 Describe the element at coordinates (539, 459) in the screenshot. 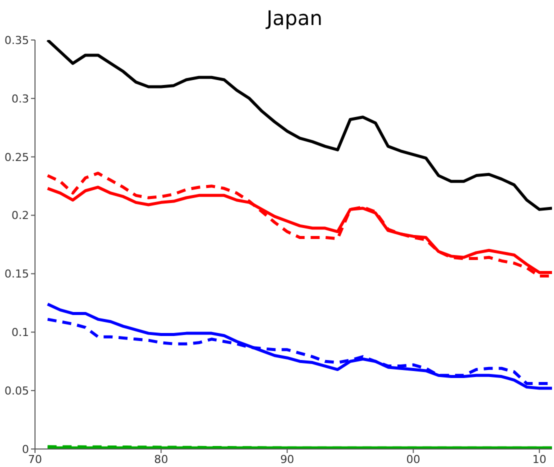

I see `x-tick-label: 10` at that location.